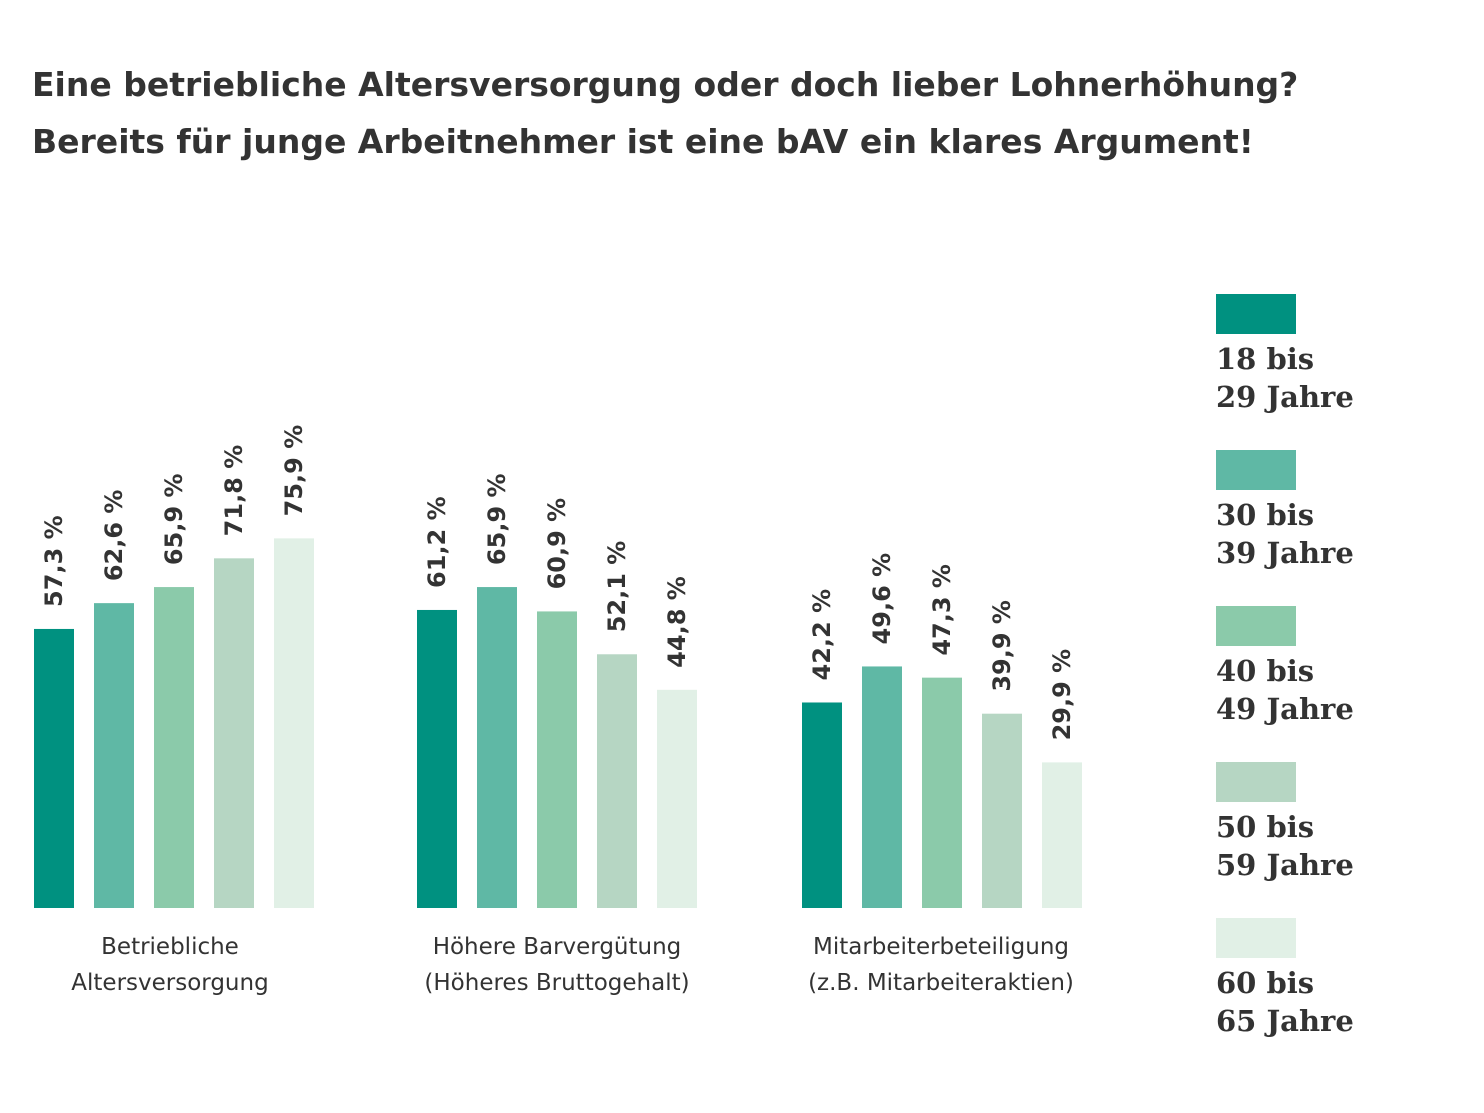  I want to click on legend-label: 18 bis, so click(1265, 359).